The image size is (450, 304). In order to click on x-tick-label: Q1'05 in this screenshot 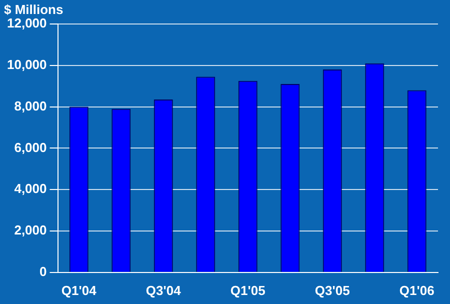, I will do `click(248, 290)`.